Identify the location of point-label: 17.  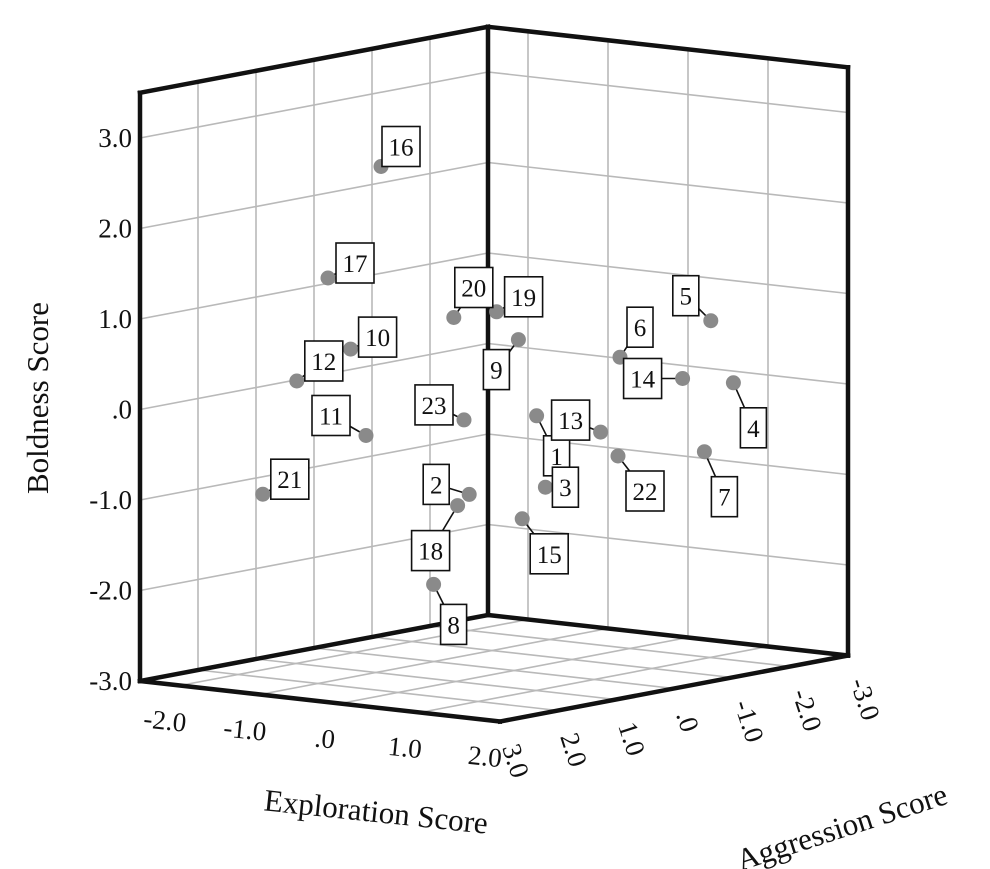
(355, 264).